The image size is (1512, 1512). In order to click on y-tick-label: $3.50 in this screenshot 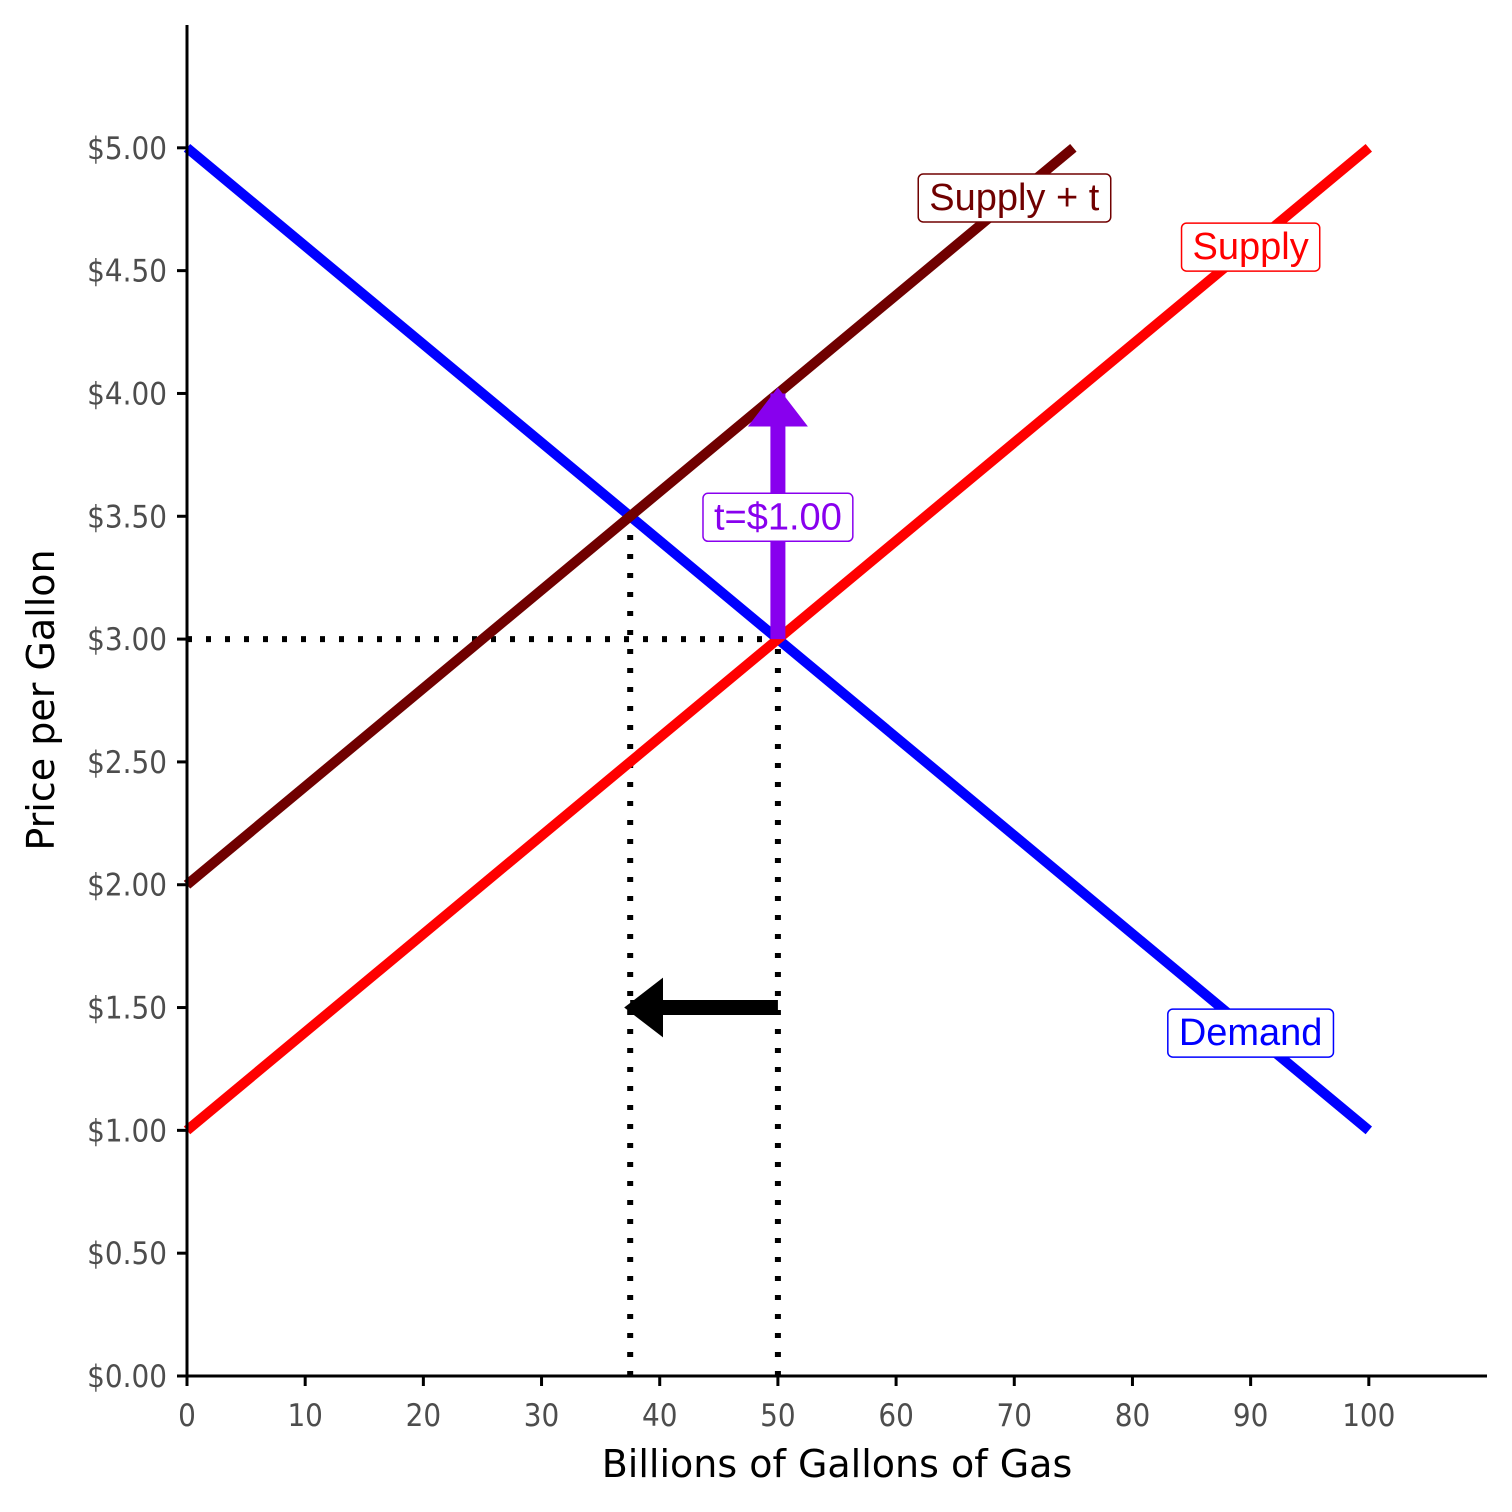, I will do `click(127, 517)`.